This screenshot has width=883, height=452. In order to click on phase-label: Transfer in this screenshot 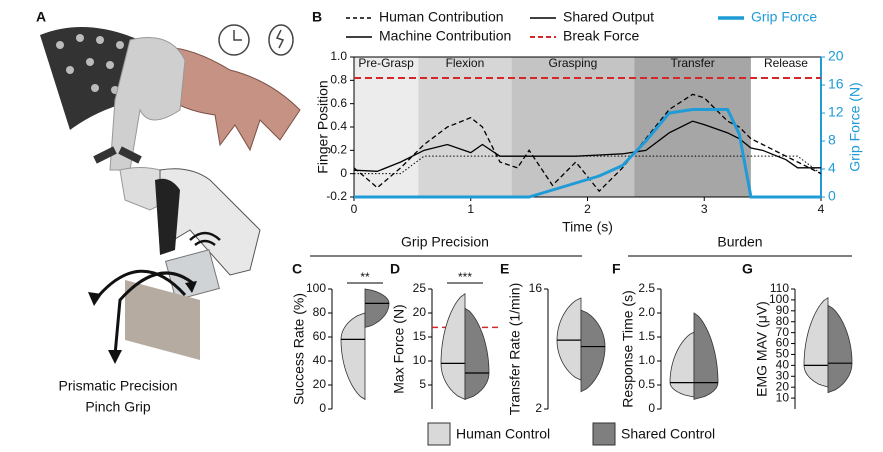, I will do `click(692, 63)`.